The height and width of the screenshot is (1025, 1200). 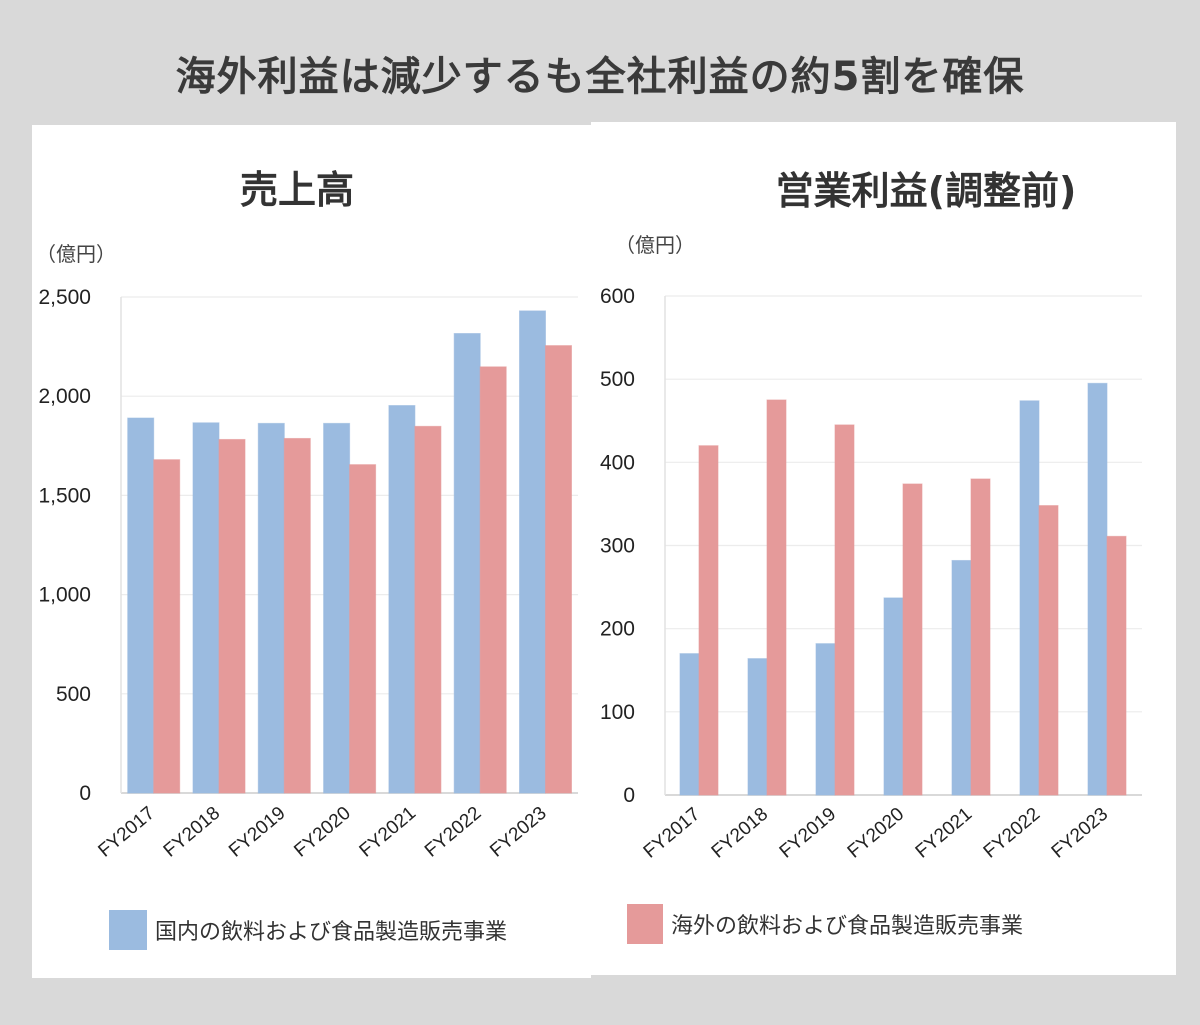 I want to click on y-tick-label: 600, so click(x=617, y=296).